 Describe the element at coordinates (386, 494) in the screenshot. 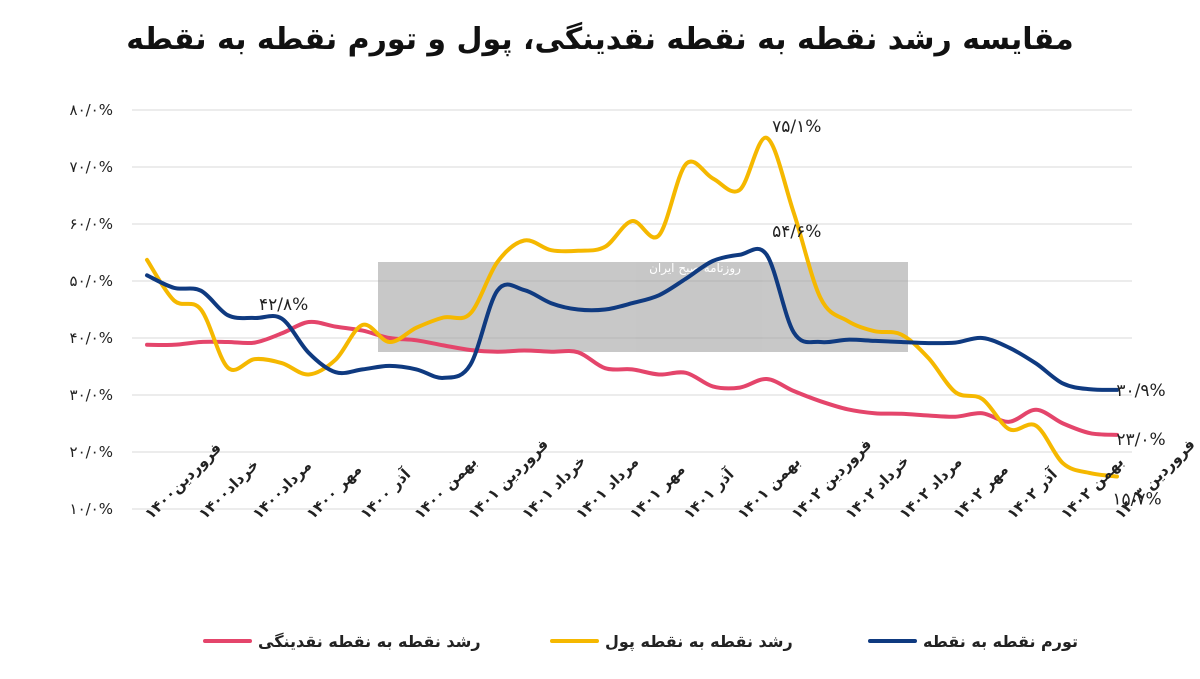

I see `x-tick-label: آذر ۱۴۰۰` at that location.